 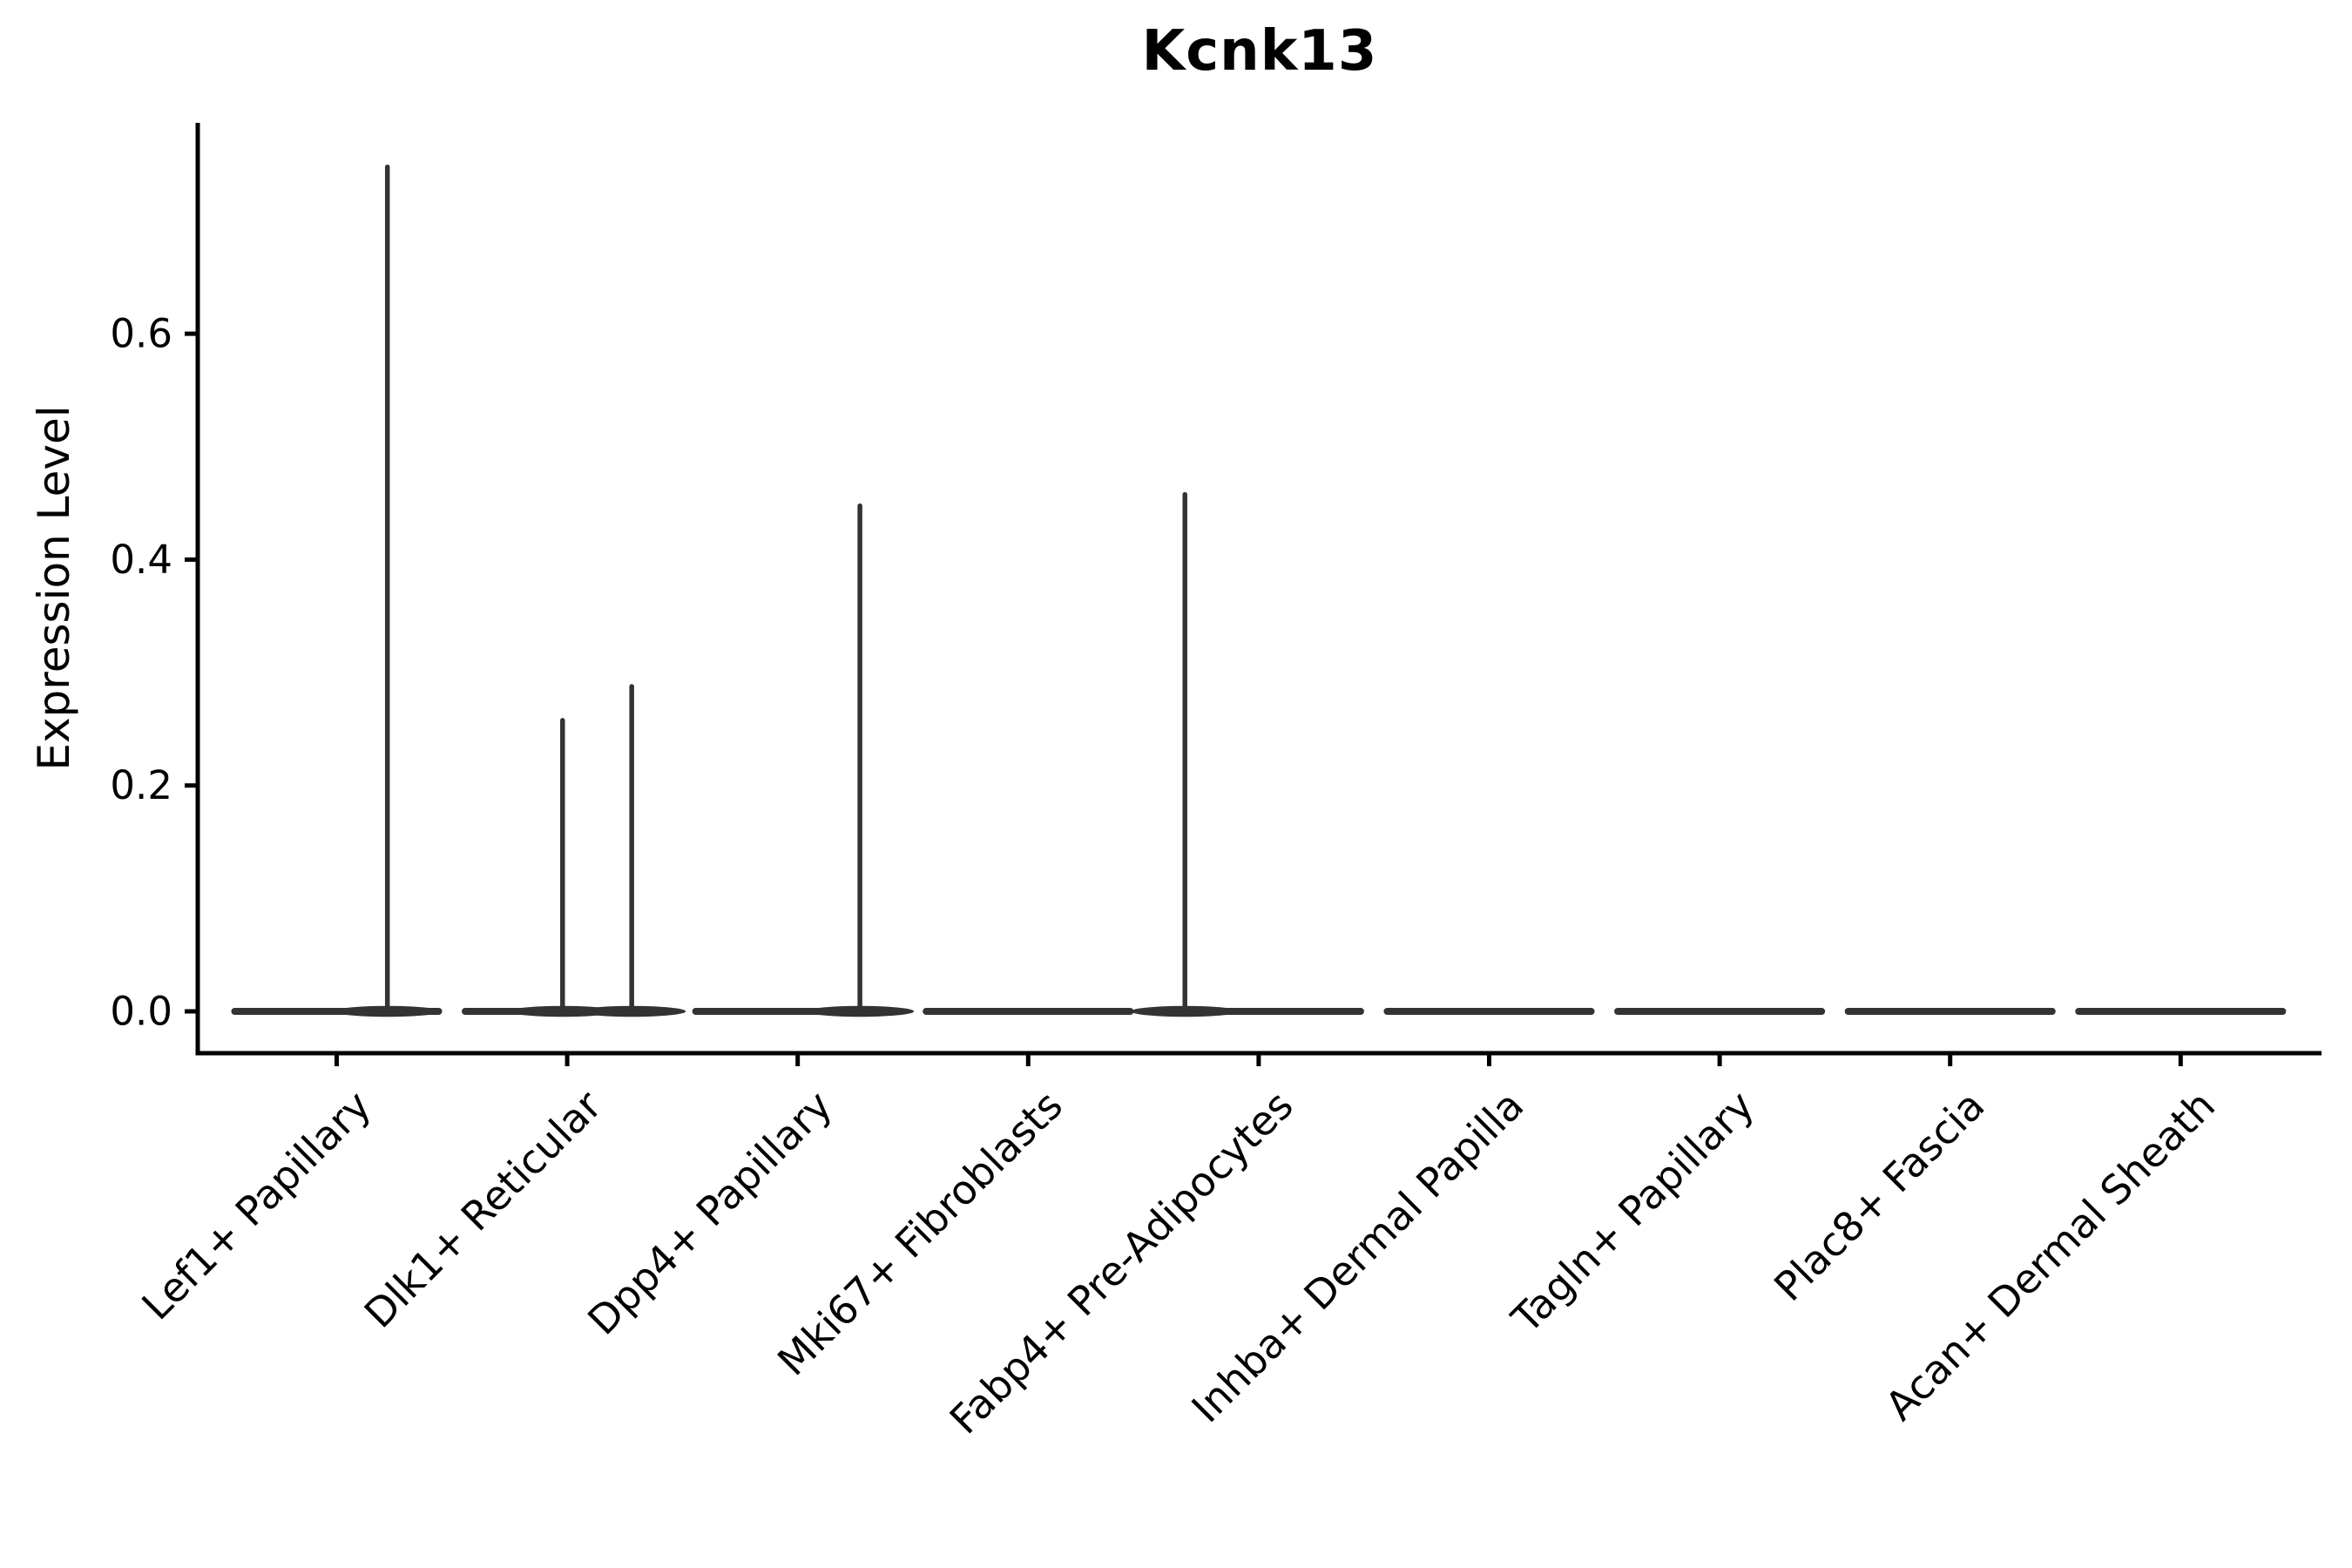 I want to click on y-tick-label: 0.6, so click(x=141, y=334).